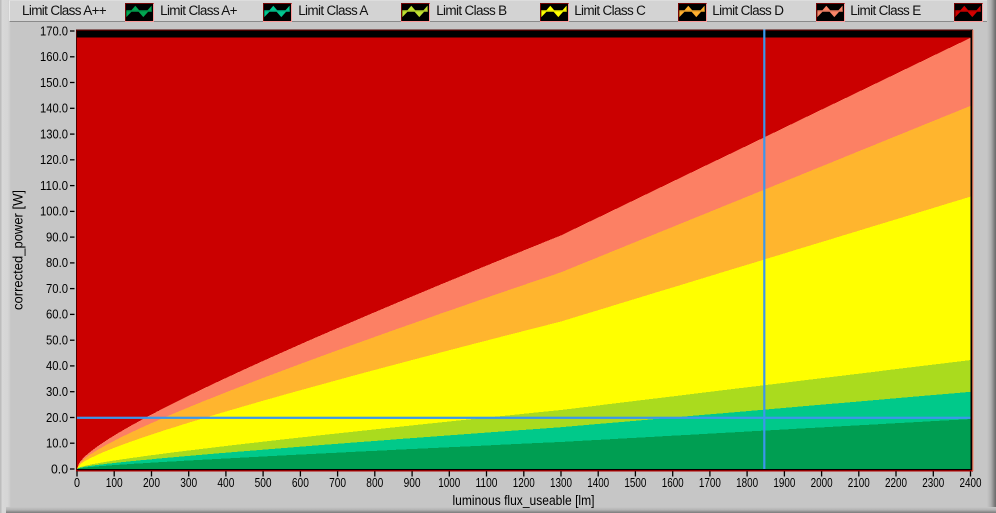 Image resolution: width=996 pixels, height=513 pixels. I want to click on svg-text: 1800, so click(747, 483).